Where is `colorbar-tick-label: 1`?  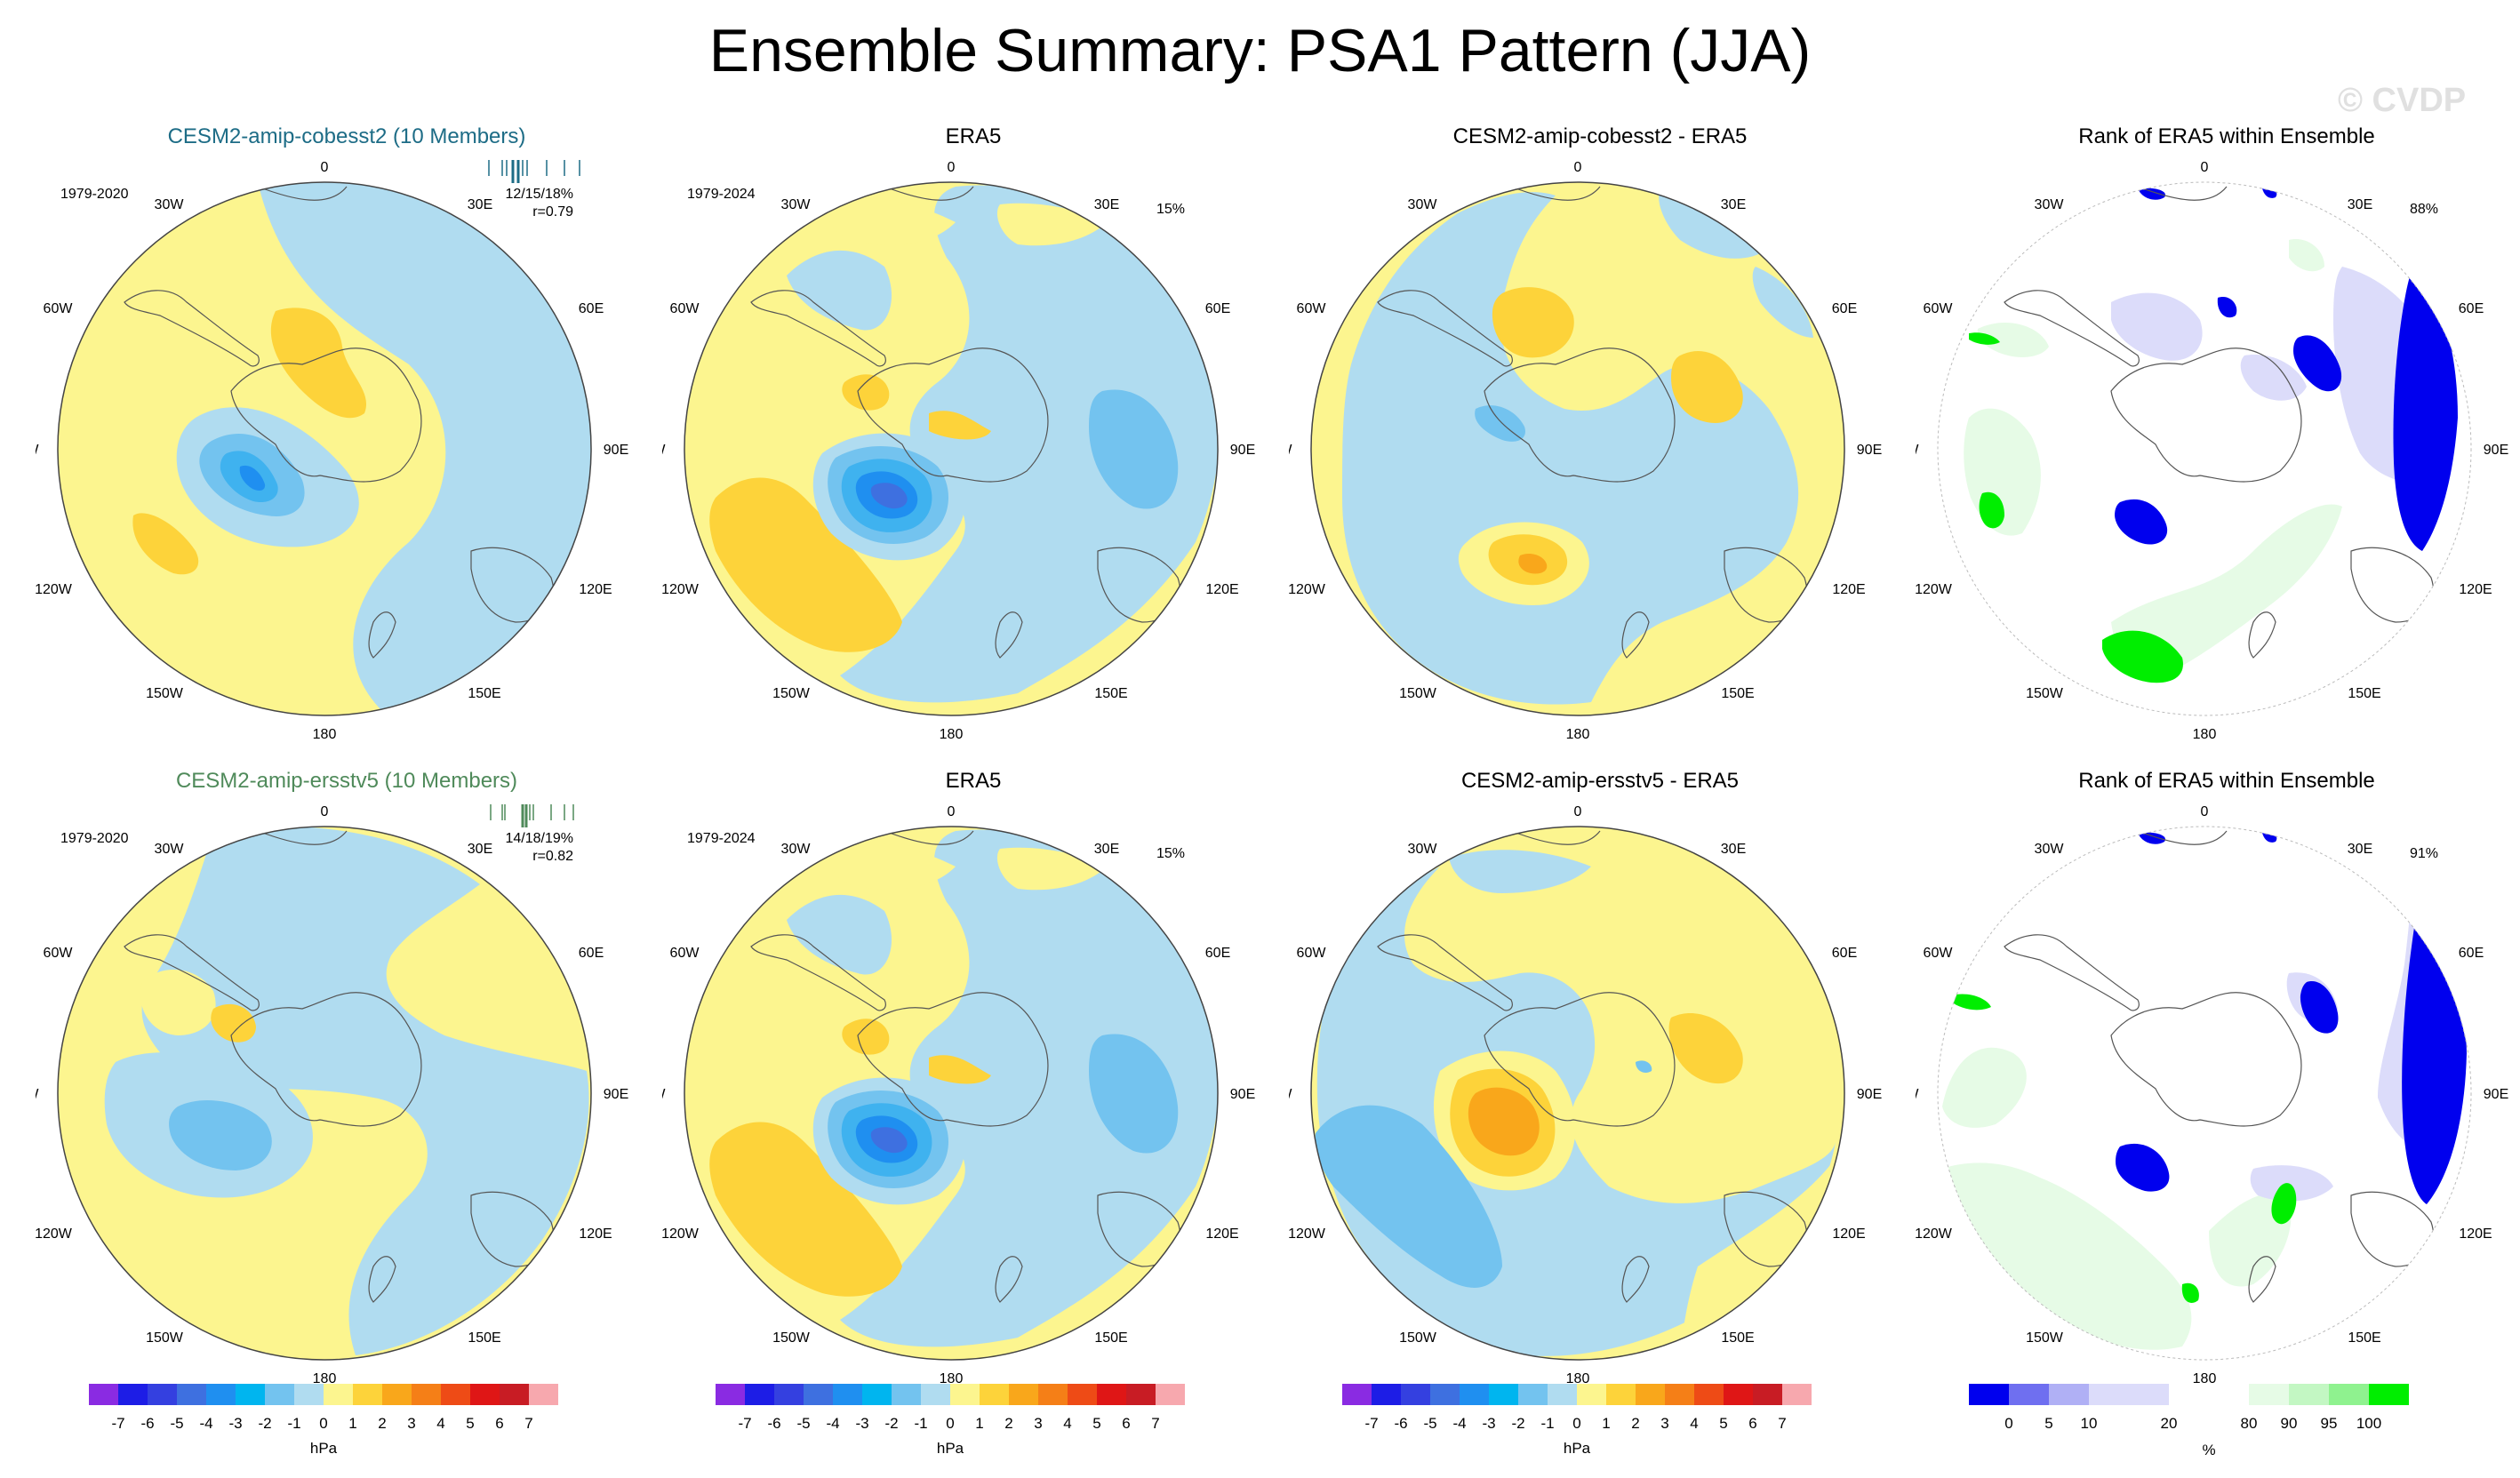 colorbar-tick-label: 1 is located at coordinates (352, 1423).